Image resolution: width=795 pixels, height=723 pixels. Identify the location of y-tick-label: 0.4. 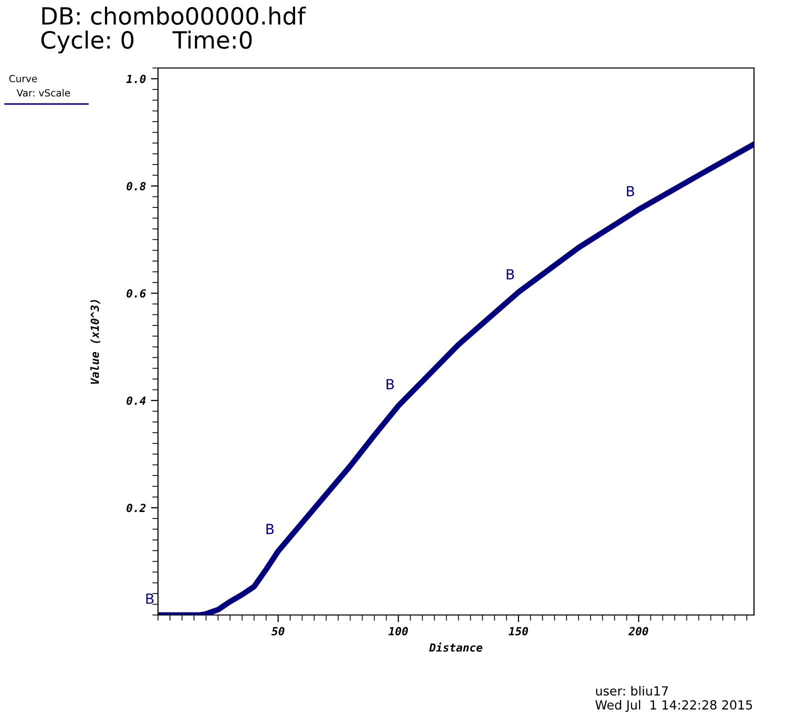
(136, 400).